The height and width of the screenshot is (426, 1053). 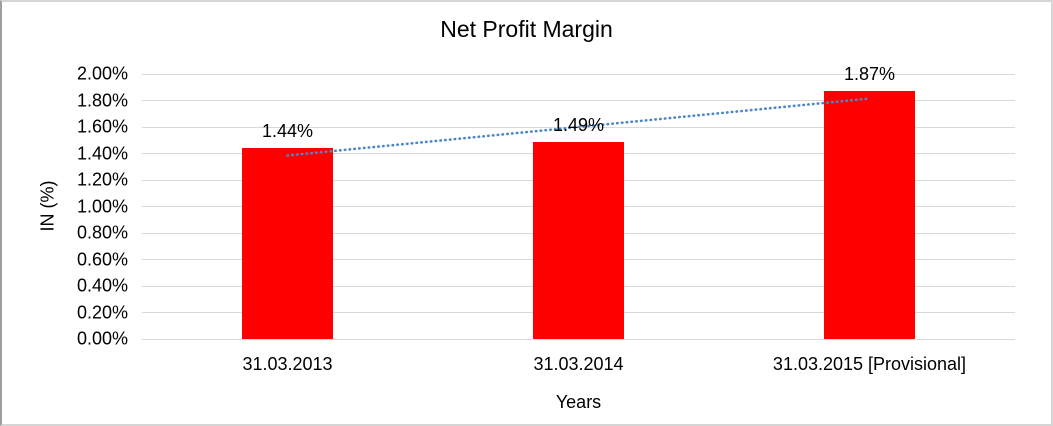 What do you see at coordinates (102, 179) in the screenshot?
I see `y-tick-label: 1.20%` at bounding box center [102, 179].